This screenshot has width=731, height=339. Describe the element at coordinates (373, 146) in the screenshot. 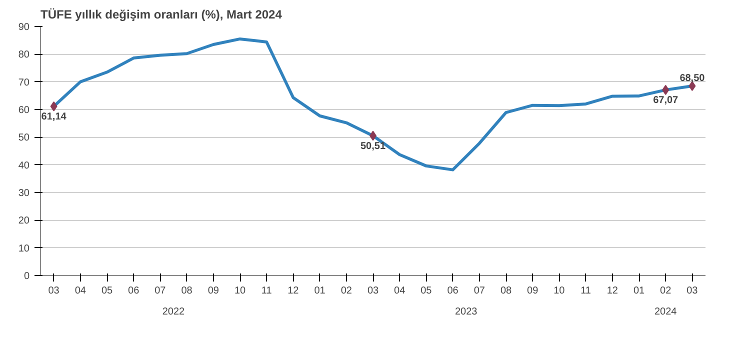

I see `data-label: 50,51` at that location.